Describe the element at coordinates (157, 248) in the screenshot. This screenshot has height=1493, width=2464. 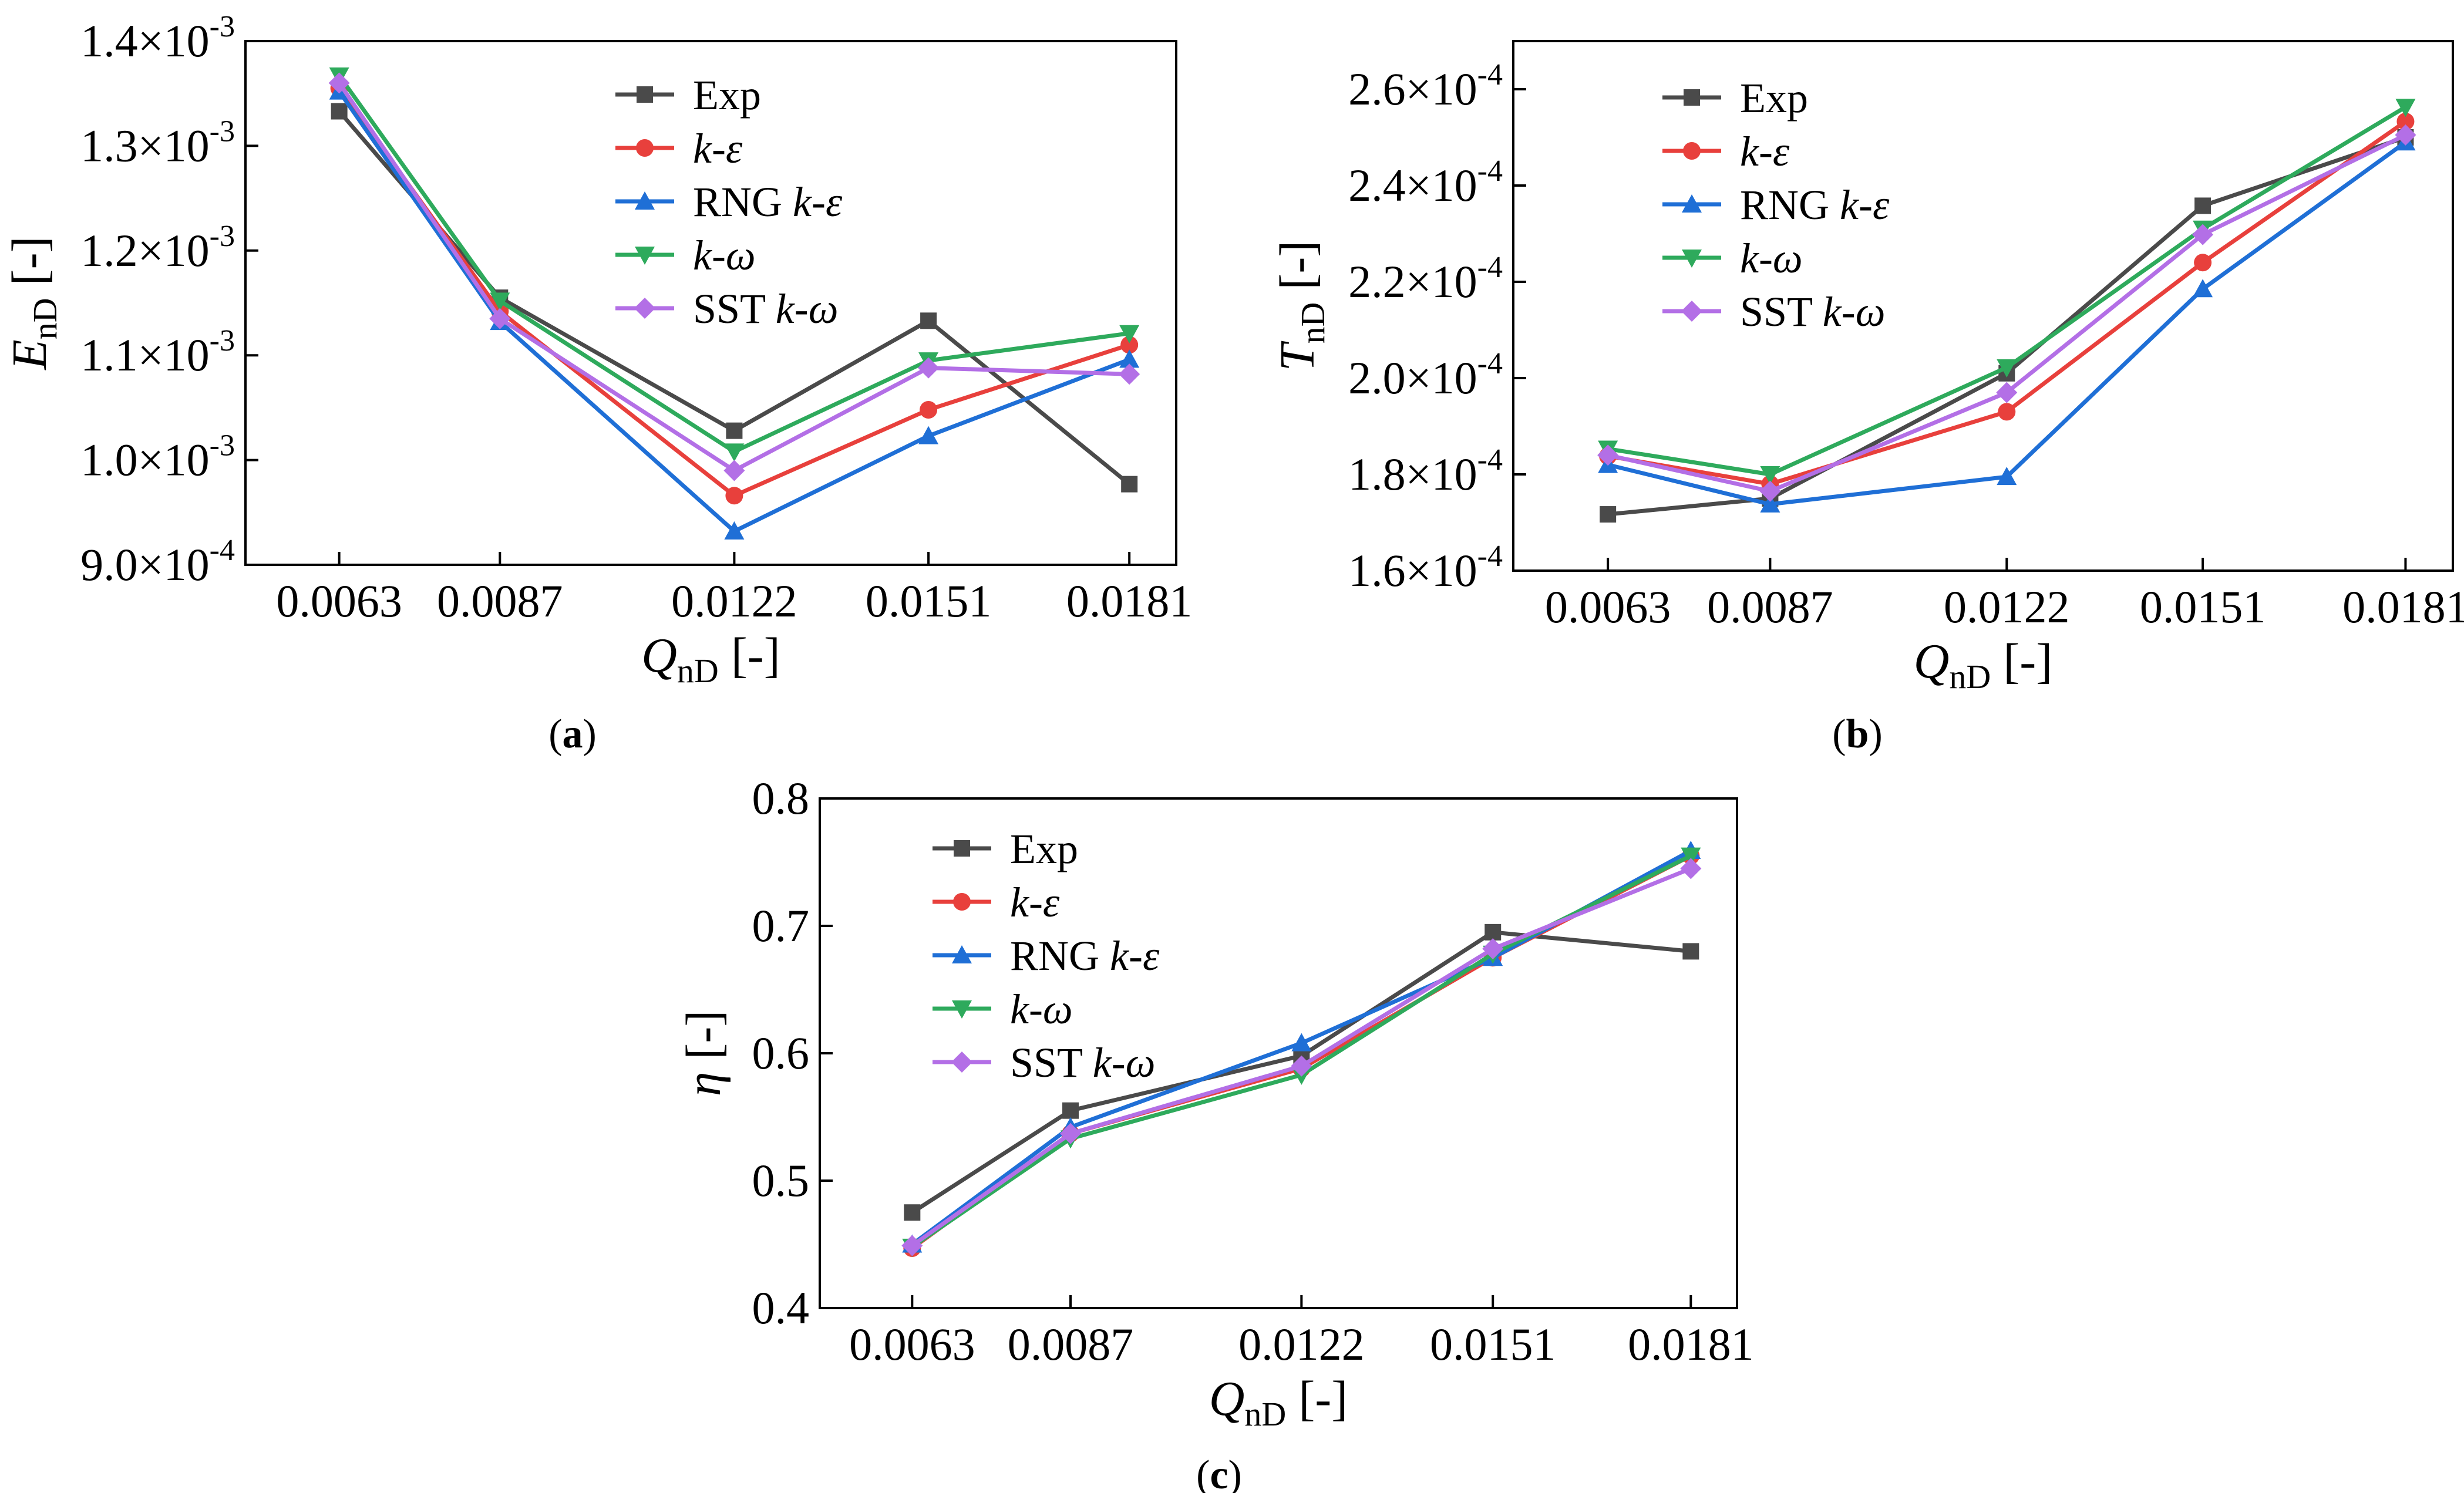
I see `y-tick-label: 1.2×10⁻³` at that location.